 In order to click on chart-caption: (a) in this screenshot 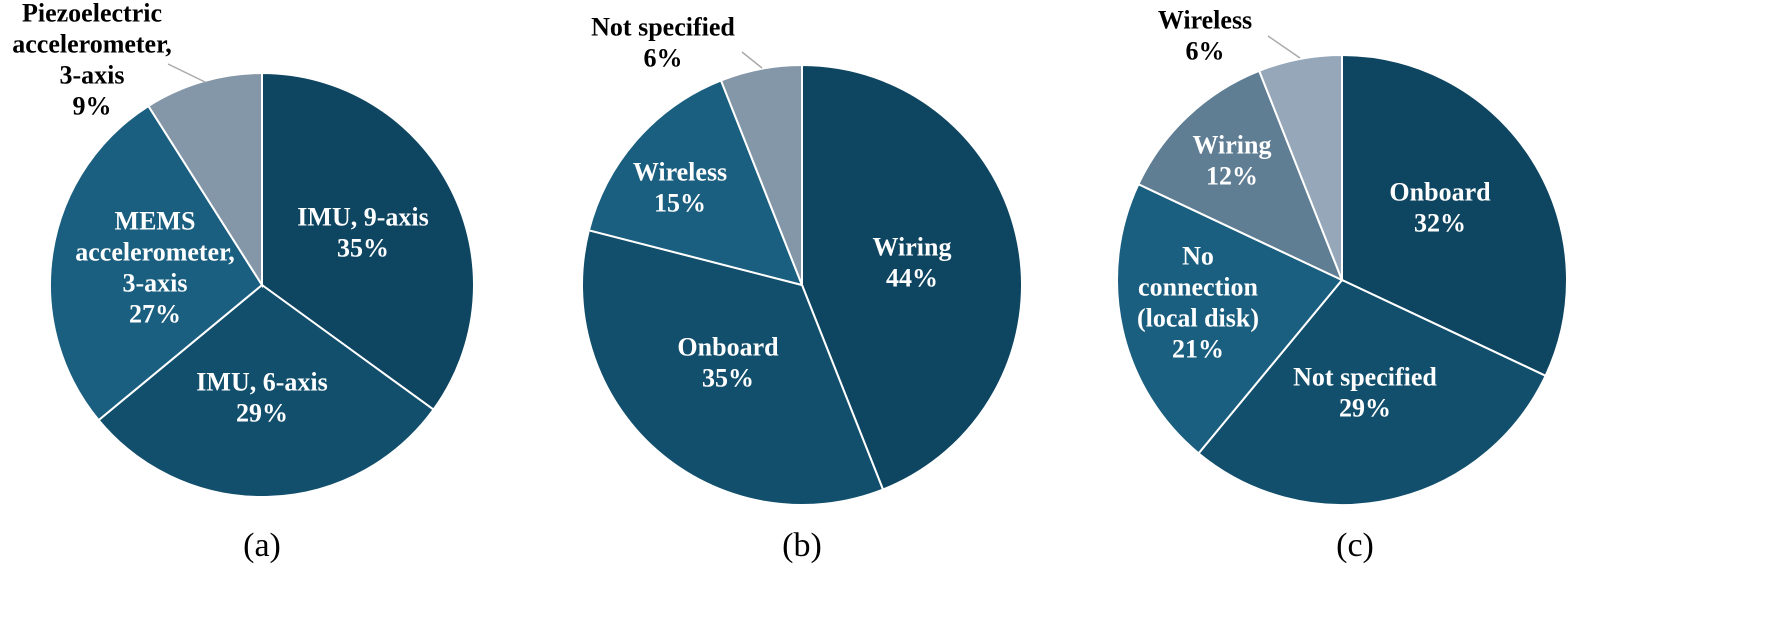, I will do `click(262, 545)`.